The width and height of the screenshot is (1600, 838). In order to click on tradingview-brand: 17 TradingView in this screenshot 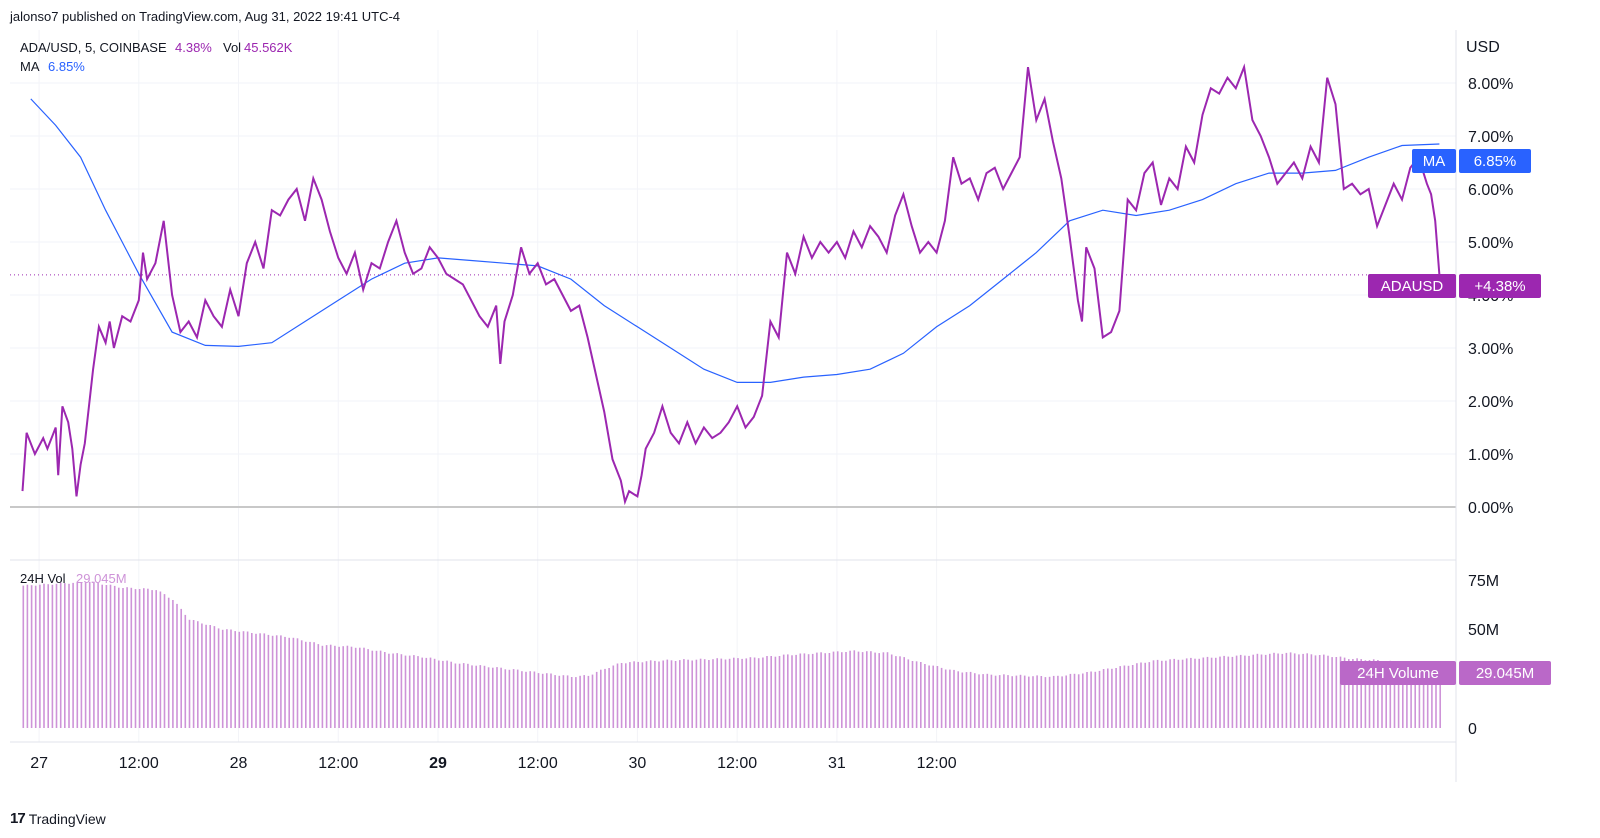, I will do `click(58, 818)`.